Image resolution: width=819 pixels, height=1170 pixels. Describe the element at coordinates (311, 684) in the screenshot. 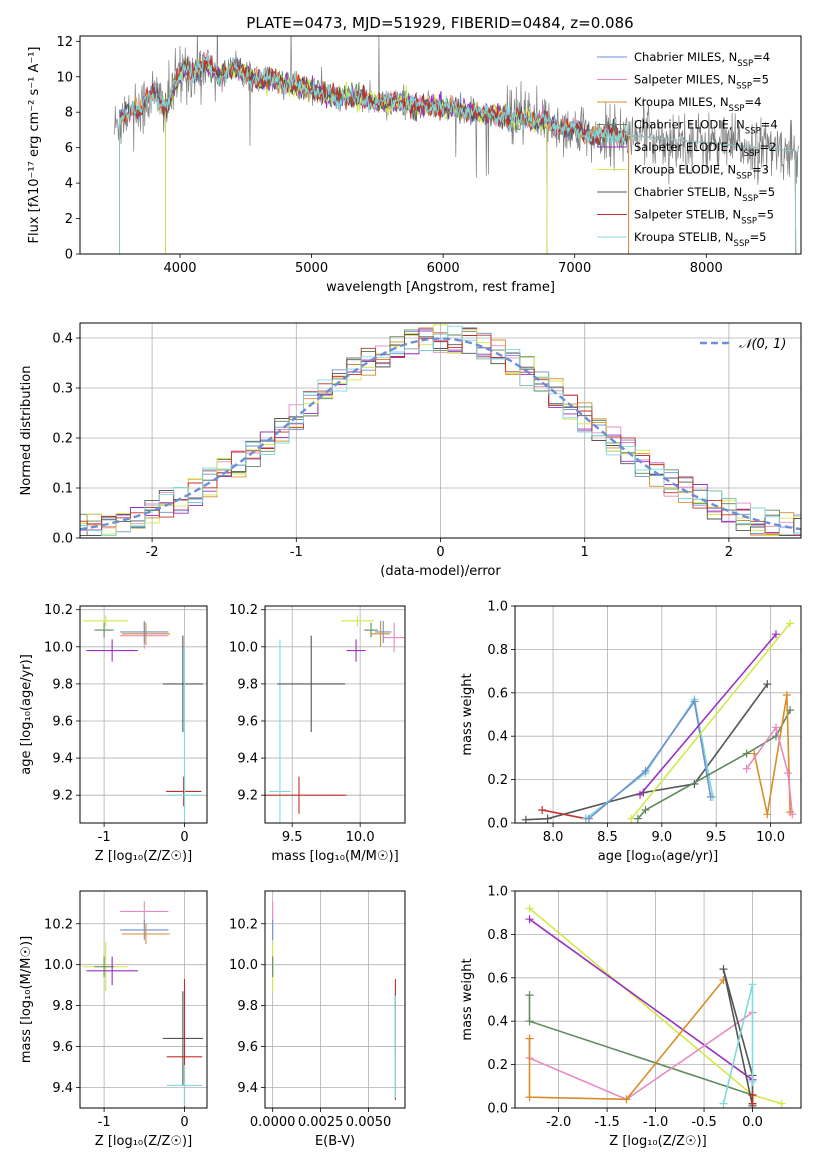

I see `errorbar-point-chabrier_stelib` at that location.